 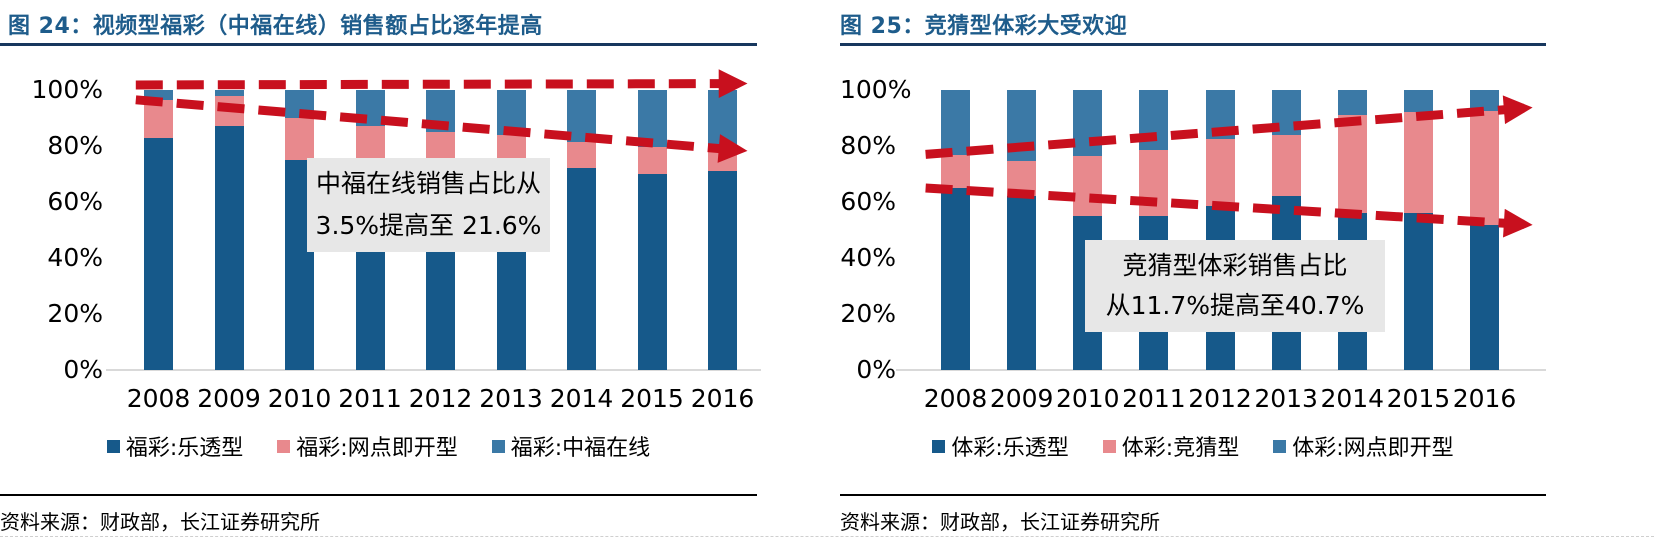 What do you see at coordinates (1235, 306) in the screenshot?
I see `annotation-line-2: 从11.7%提高至40.7%` at bounding box center [1235, 306].